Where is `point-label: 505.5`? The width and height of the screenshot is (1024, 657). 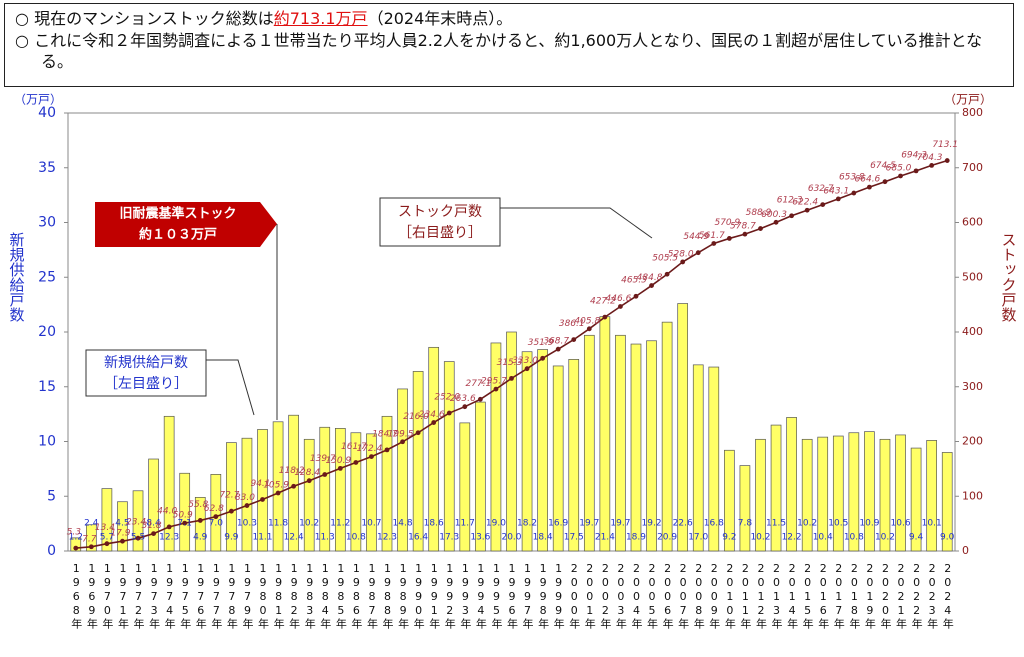 point-label: 505.5 is located at coordinates (665, 259).